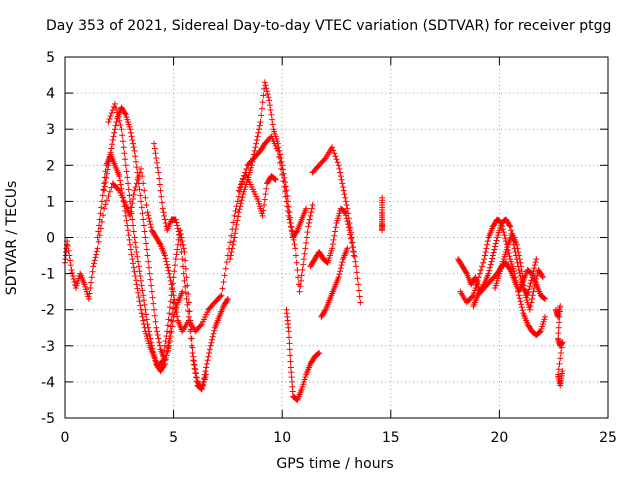 Image resolution: width=640 pixels, height=480 pixels. Describe the element at coordinates (48, 347) in the screenshot. I see `y-tick-label: -3` at that location.